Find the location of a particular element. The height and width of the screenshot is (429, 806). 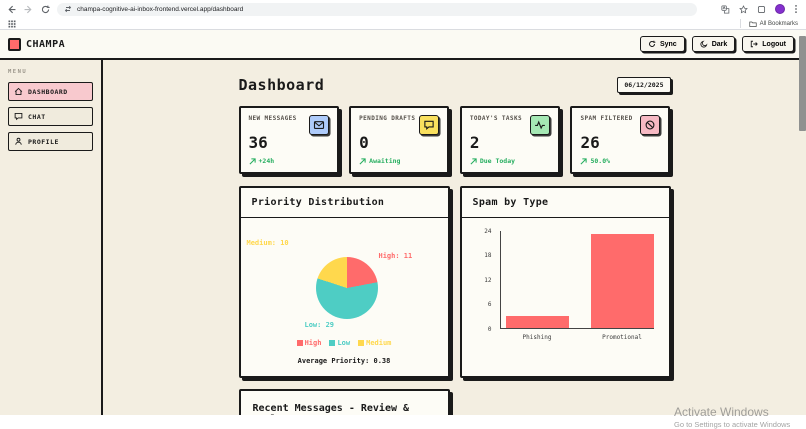

stat-label: SPAM FILTERED is located at coordinates (611, 119).